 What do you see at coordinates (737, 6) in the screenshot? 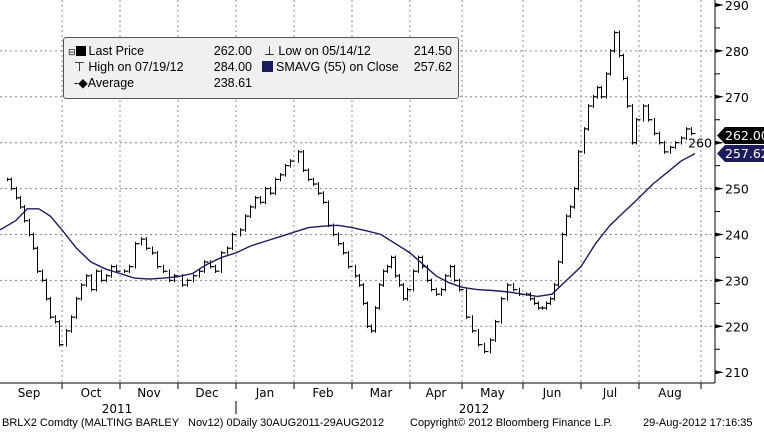
I see `y-tick-label: 290` at bounding box center [737, 6].